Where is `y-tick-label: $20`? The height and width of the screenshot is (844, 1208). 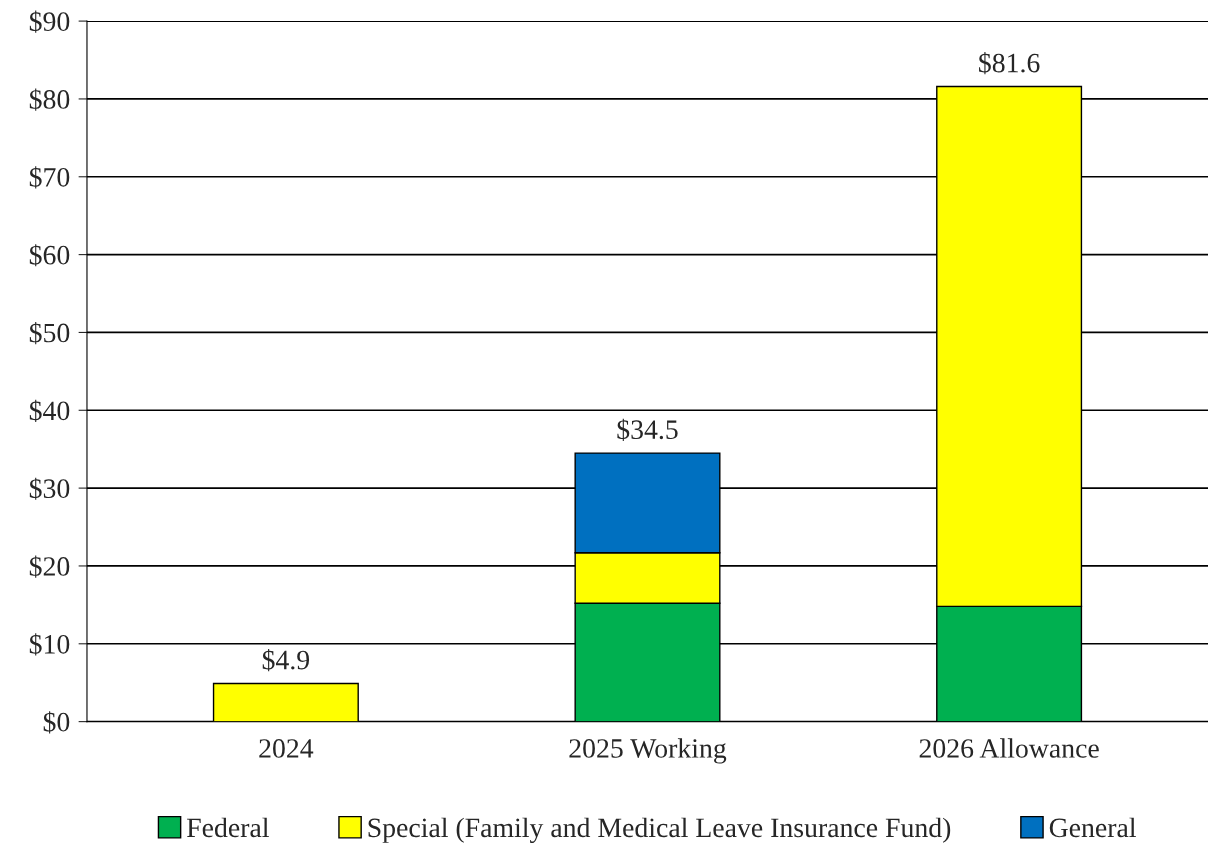
y-tick-label: $20 is located at coordinates (49, 566).